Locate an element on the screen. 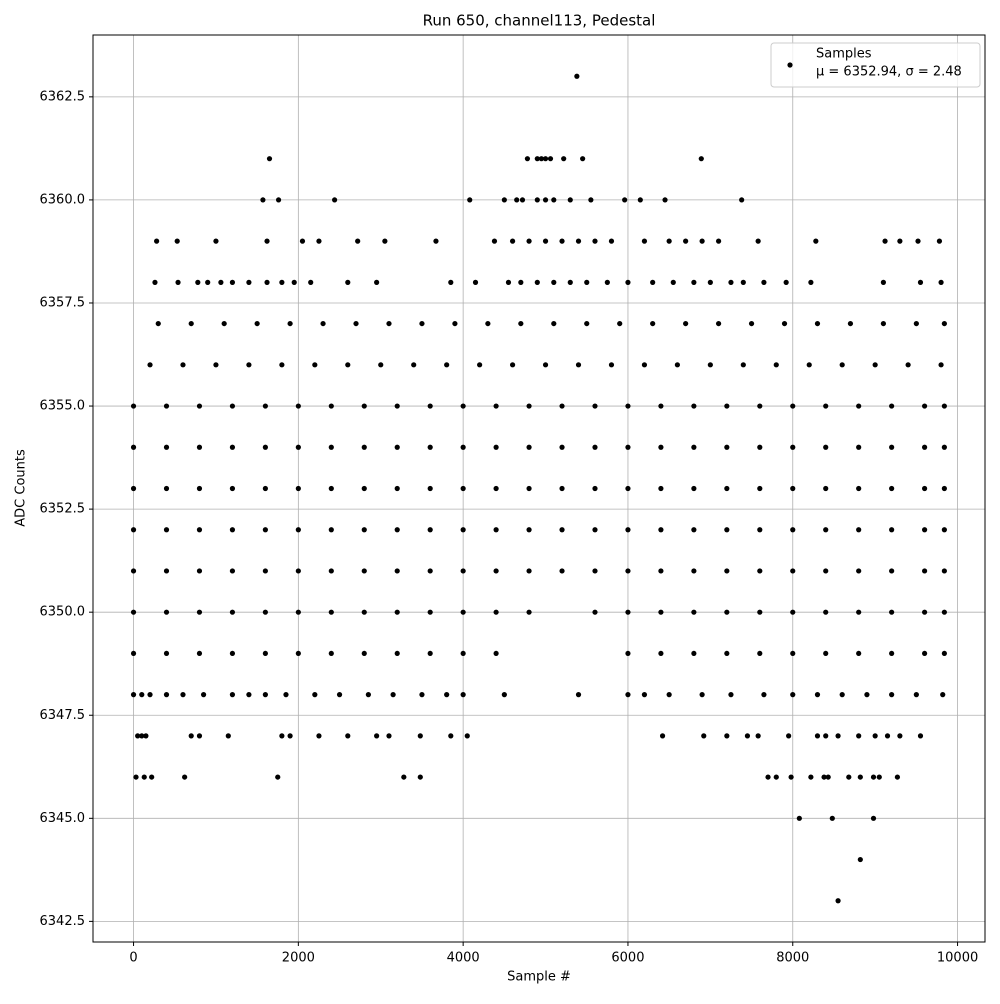  x-tick-label: 0 is located at coordinates (133, 958).